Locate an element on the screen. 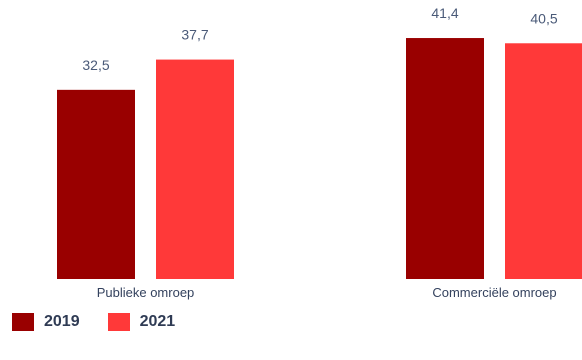  legend-label-2021: 2021 is located at coordinates (157, 321).